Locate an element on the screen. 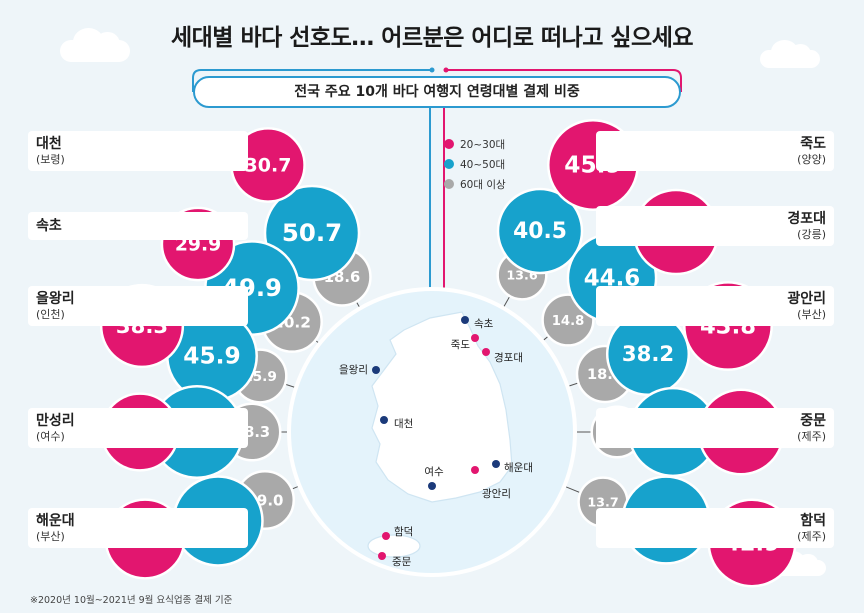 The height and width of the screenshot is (613, 864). bubble-value-label: 40.5 is located at coordinates (540, 231).